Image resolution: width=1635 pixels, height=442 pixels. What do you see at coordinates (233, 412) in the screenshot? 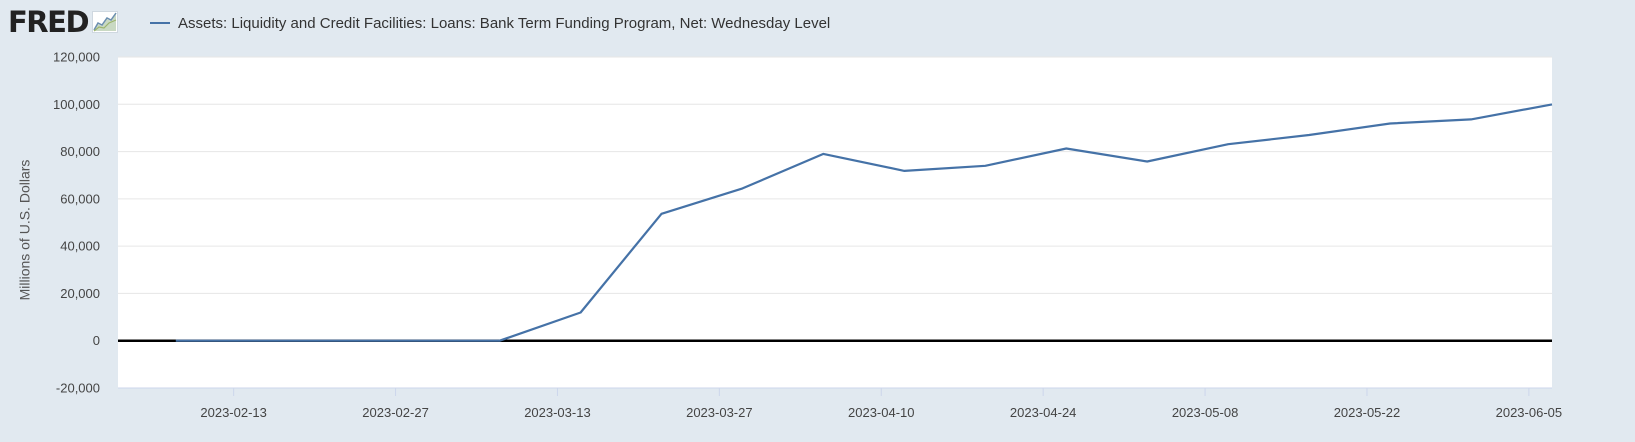
I see `x-tick-label: 2023-02-13` at bounding box center [233, 412].